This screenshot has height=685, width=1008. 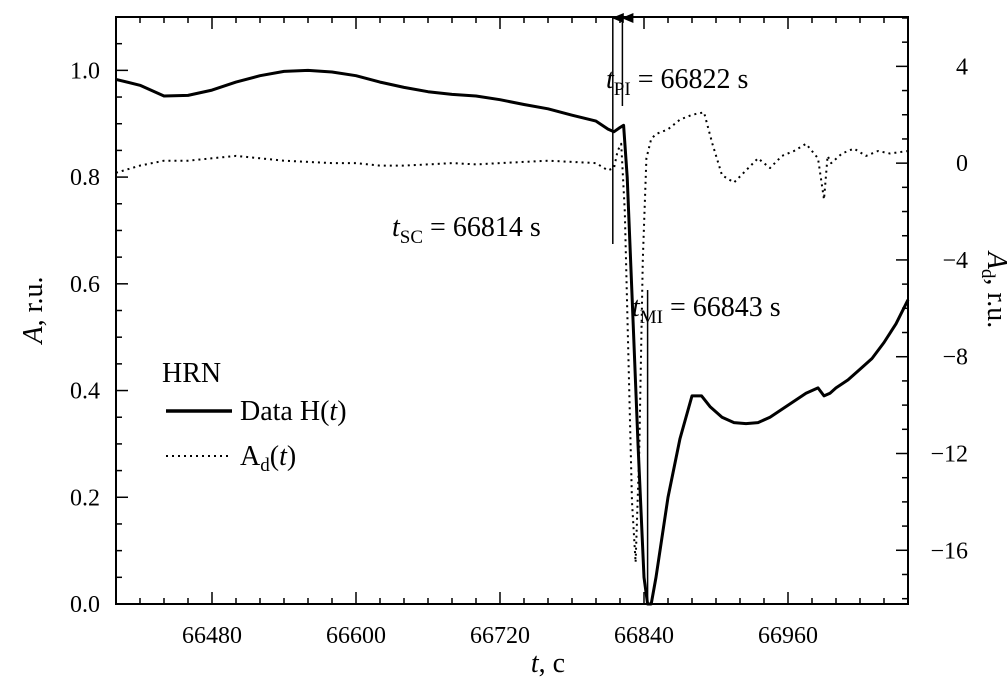 What do you see at coordinates (706, 310) in the screenshot?
I see `annotation-mi: tMI = 66843 s` at bounding box center [706, 310].